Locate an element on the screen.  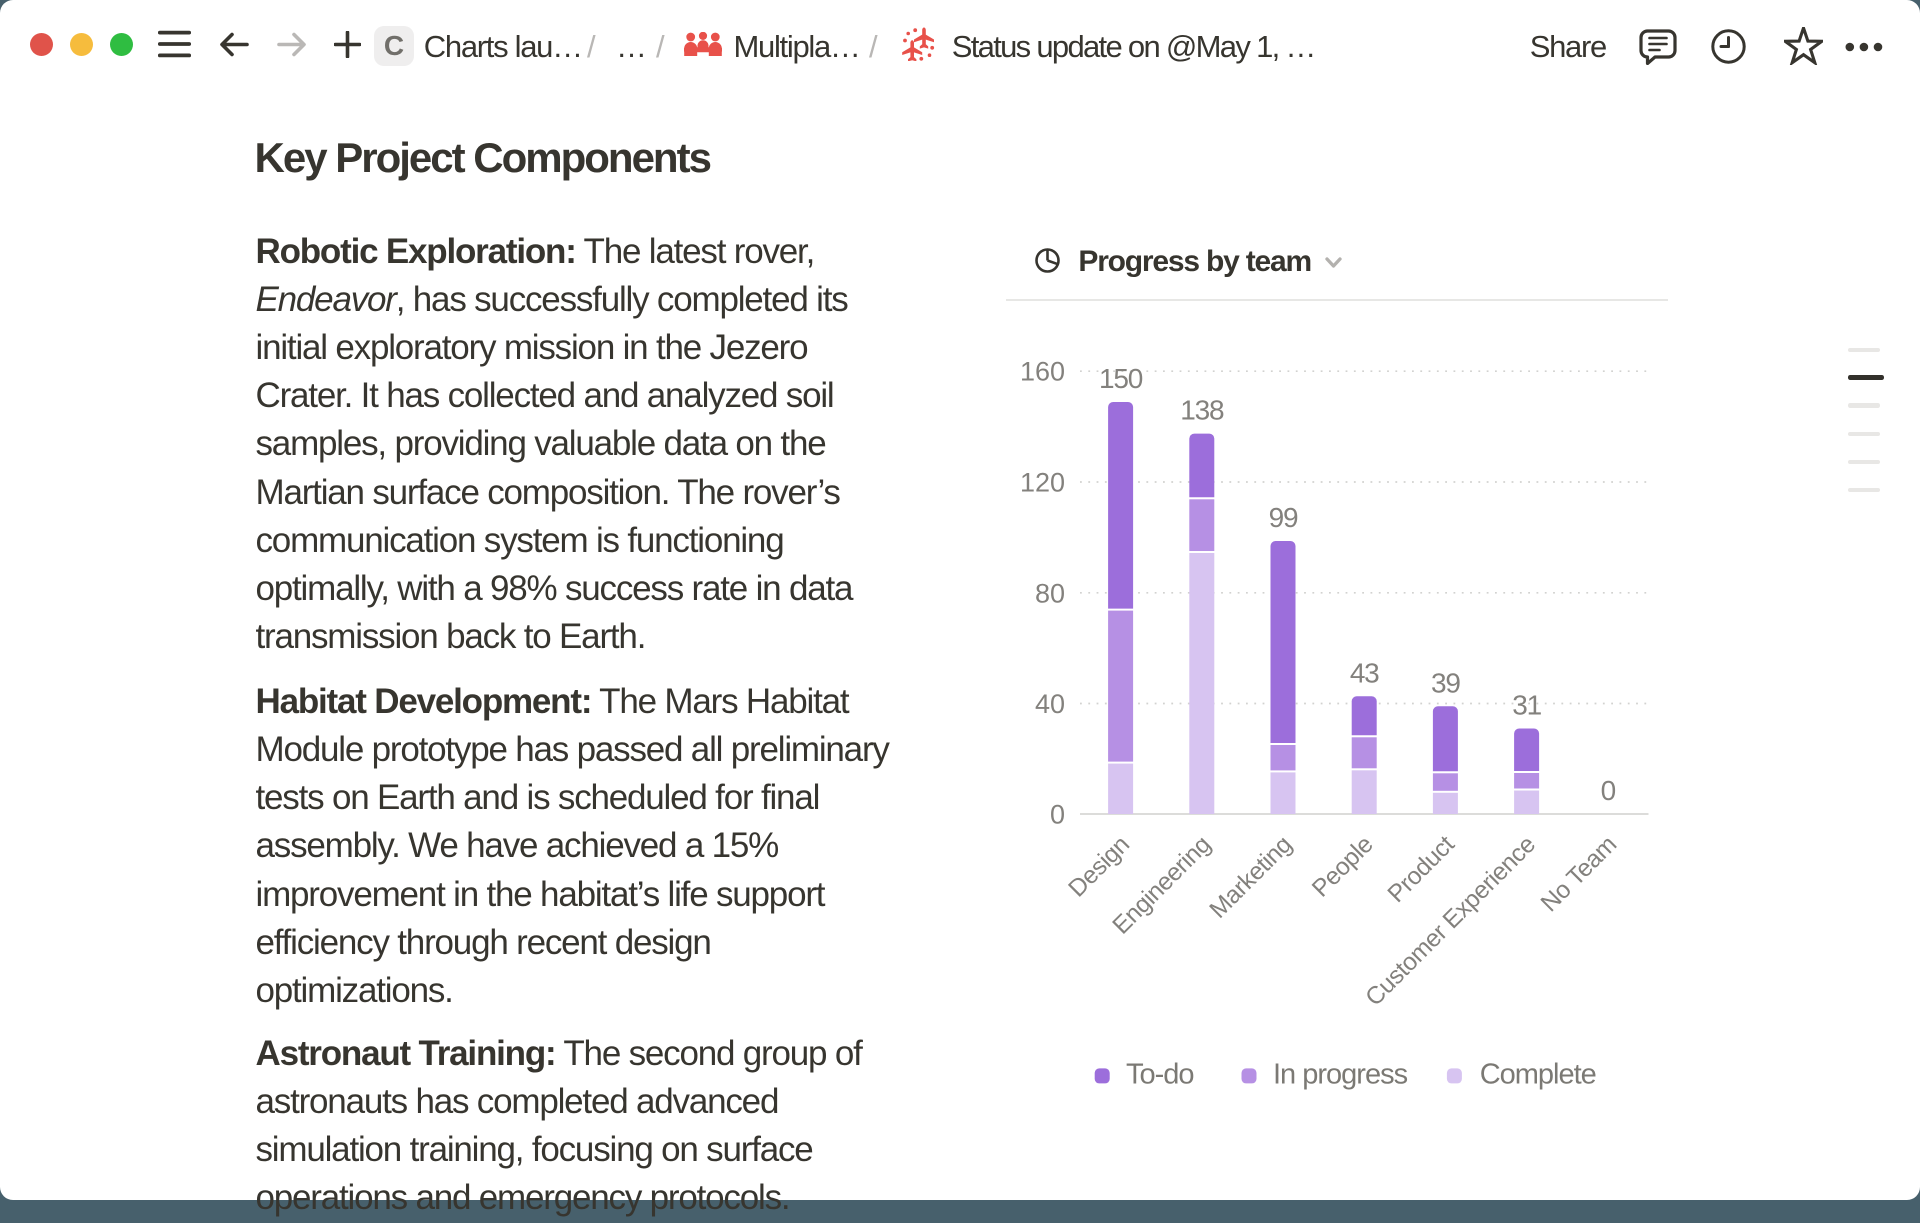
svg-text: In progress is located at coordinates (1340, 1075).